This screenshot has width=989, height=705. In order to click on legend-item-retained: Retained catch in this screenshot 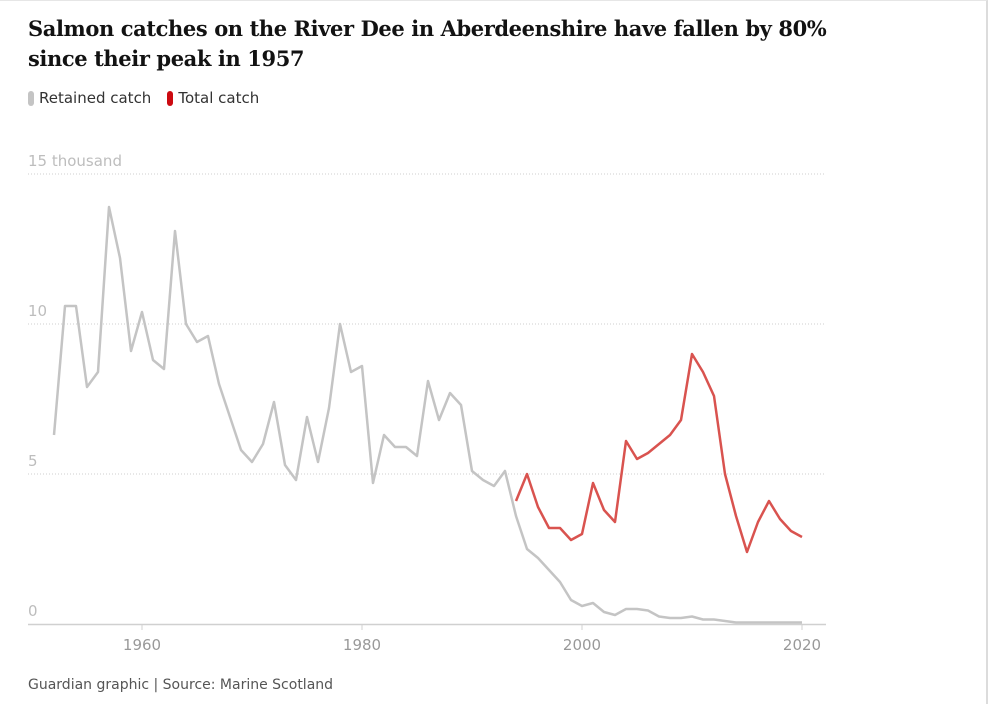, I will do `click(89, 98)`.